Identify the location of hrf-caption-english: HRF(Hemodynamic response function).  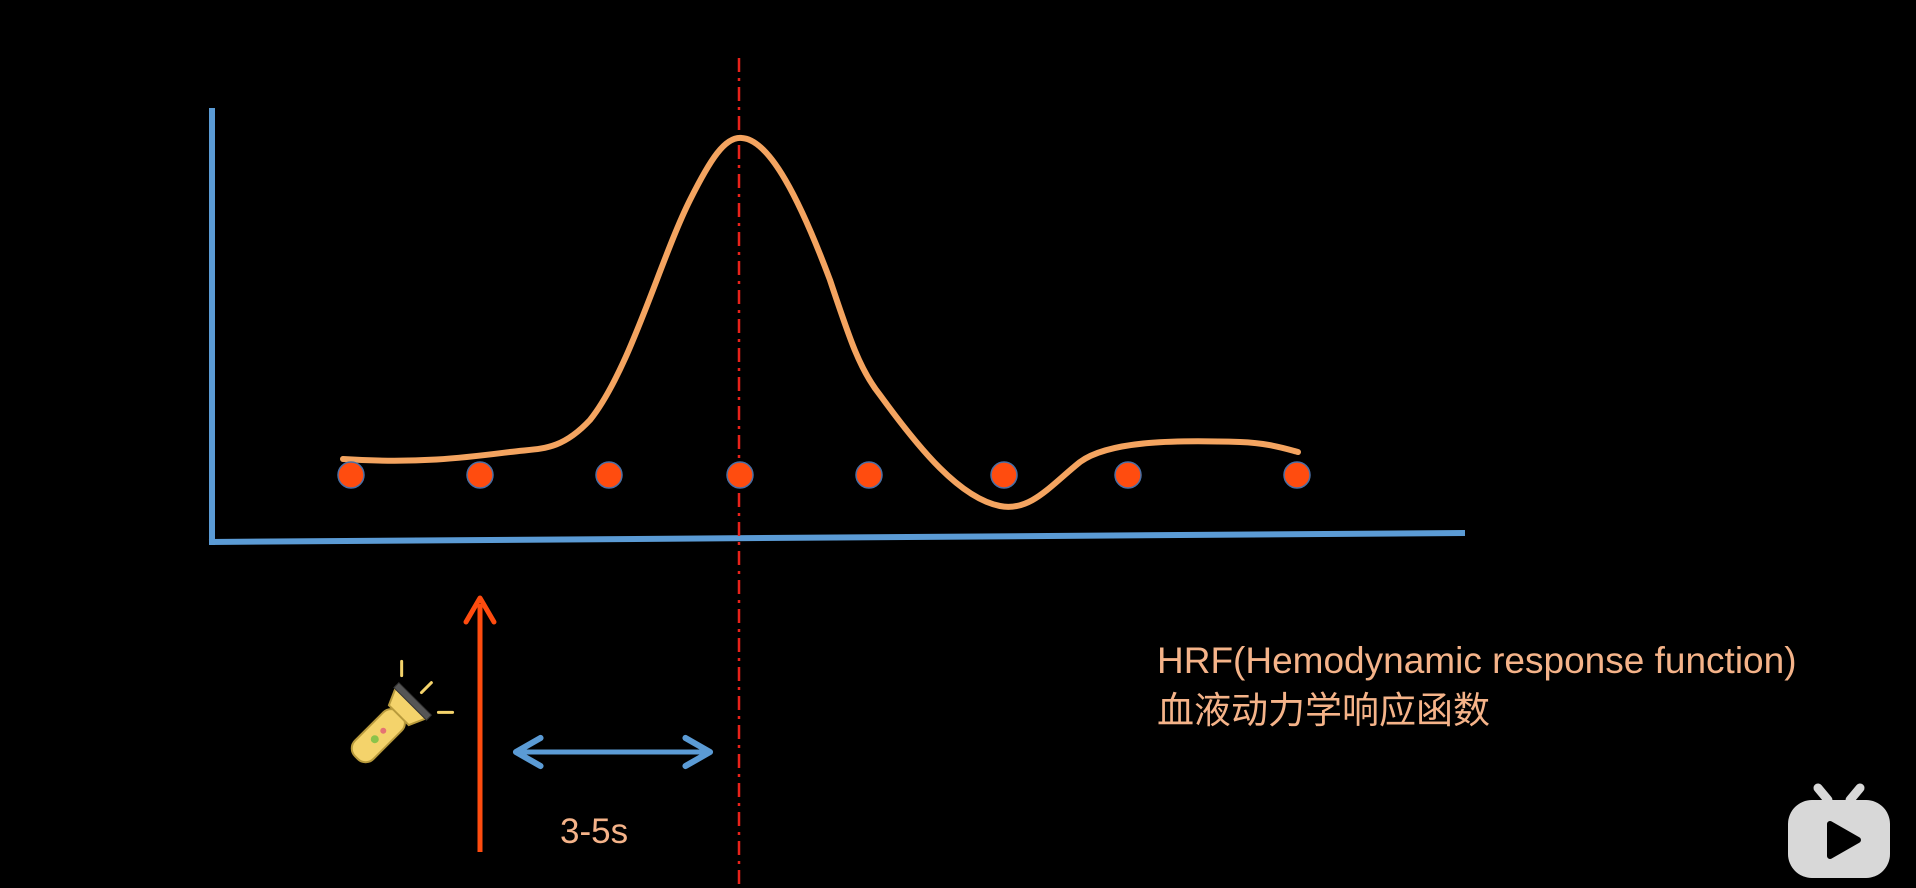
(1477, 660).